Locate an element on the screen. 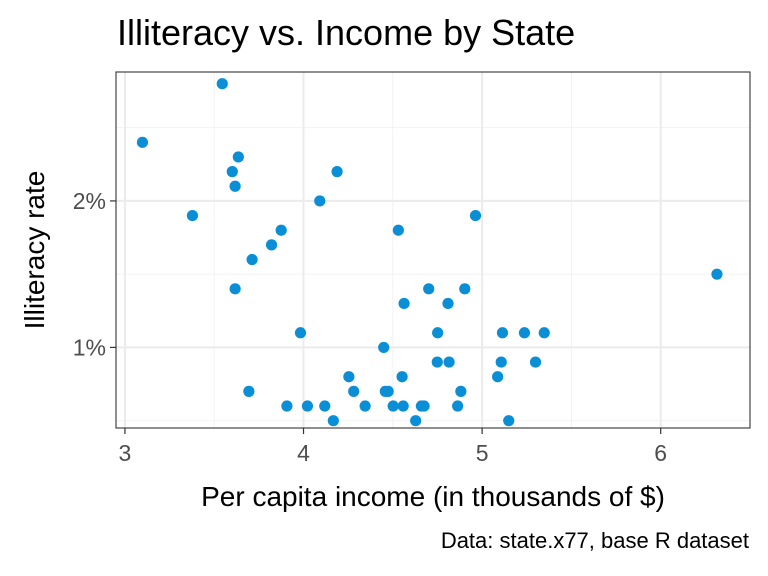  y-axis: 1% 2% is located at coordinates (94, 274).